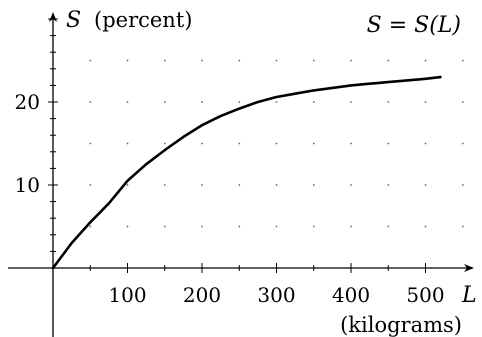  I want to click on x-tick-label: 200, so click(202, 295).